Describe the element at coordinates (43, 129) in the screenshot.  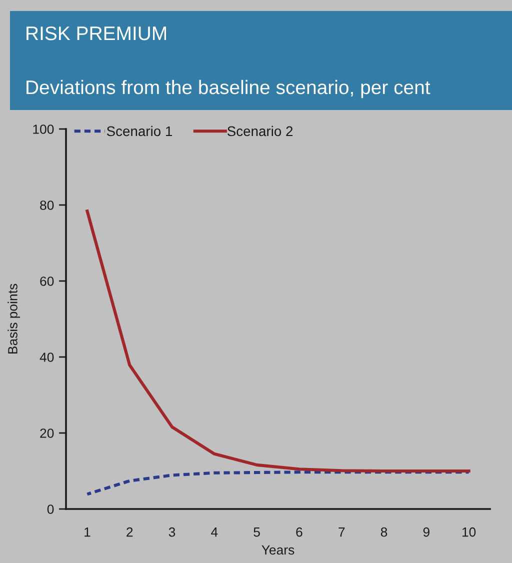
I see `y-tick-label: 100` at that location.